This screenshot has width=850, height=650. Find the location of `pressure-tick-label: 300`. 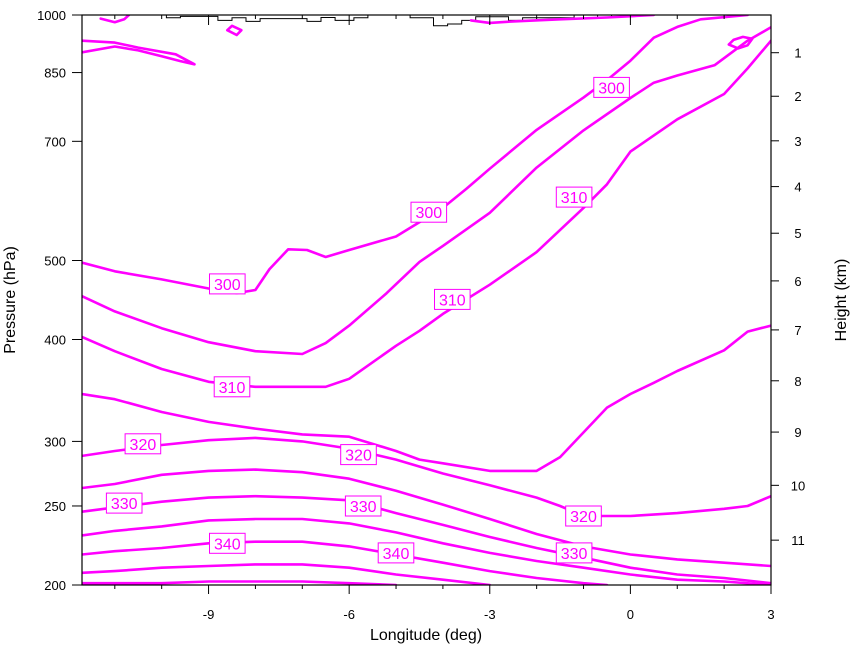

pressure-tick-label: 300 is located at coordinates (55, 441).